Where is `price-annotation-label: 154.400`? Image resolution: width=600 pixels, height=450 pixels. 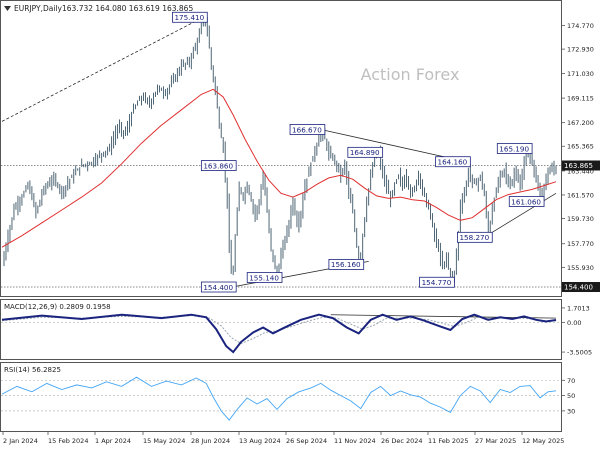
price-annotation-label: 154.400 is located at coordinates (218, 287).